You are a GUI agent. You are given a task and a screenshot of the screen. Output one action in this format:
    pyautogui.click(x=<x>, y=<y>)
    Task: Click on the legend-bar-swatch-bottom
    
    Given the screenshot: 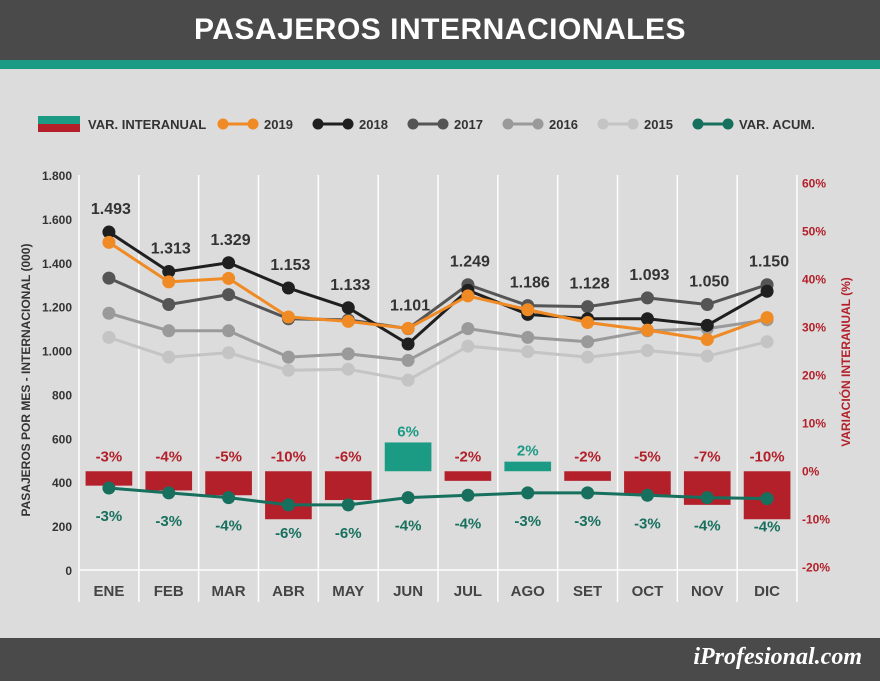 What is the action you would take?
    pyautogui.click(x=59, y=128)
    